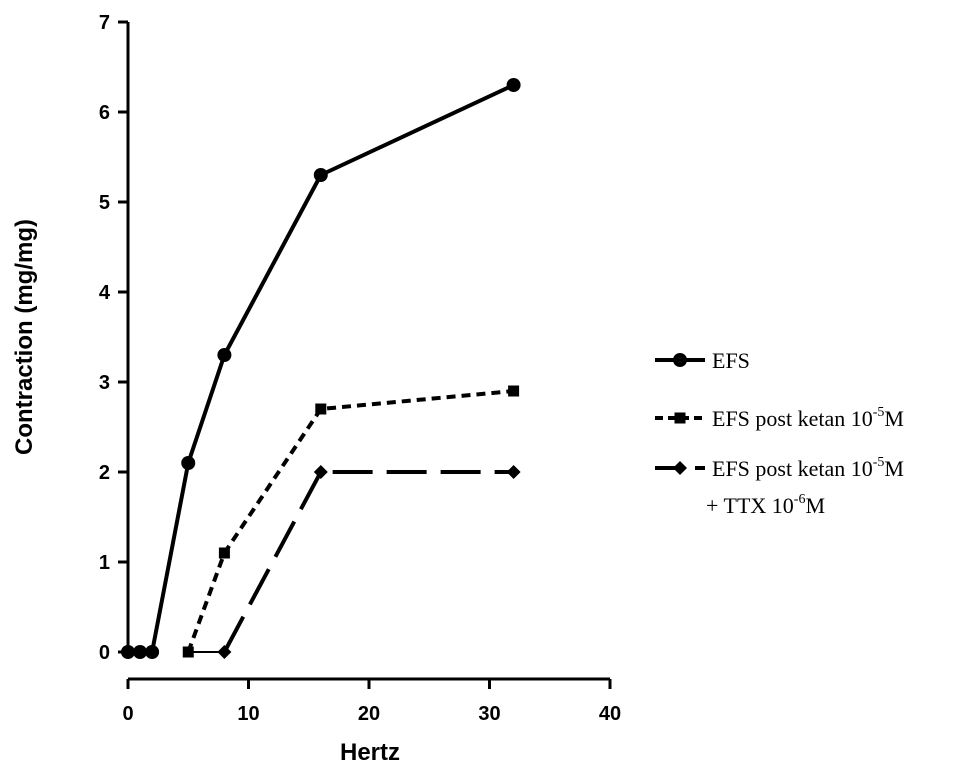 The height and width of the screenshot is (767, 972). What do you see at coordinates (369, 714) in the screenshot?
I see `x-tick-label: 20` at bounding box center [369, 714].